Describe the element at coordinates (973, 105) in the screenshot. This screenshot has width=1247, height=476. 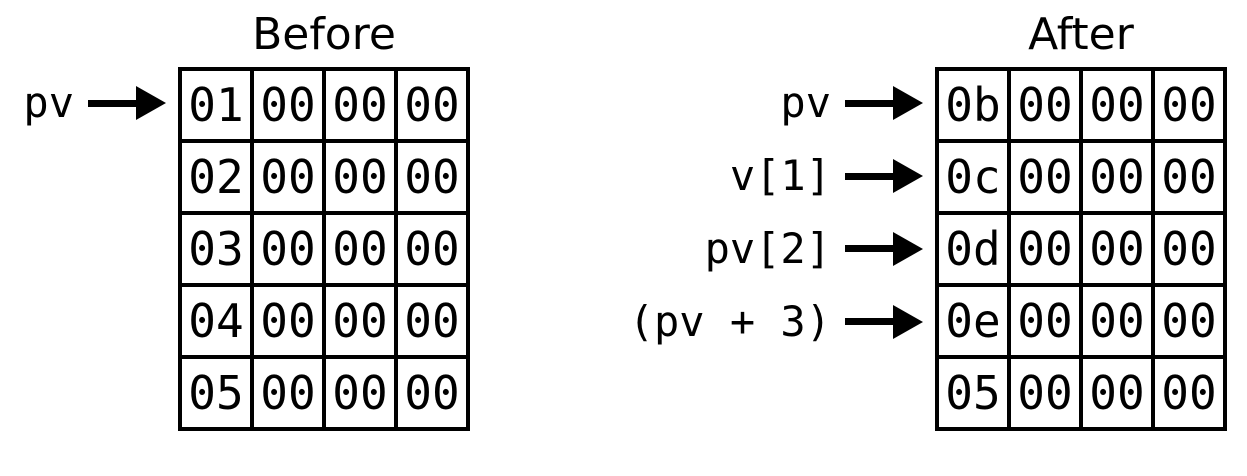
I see `memory-cell: 0b` at that location.